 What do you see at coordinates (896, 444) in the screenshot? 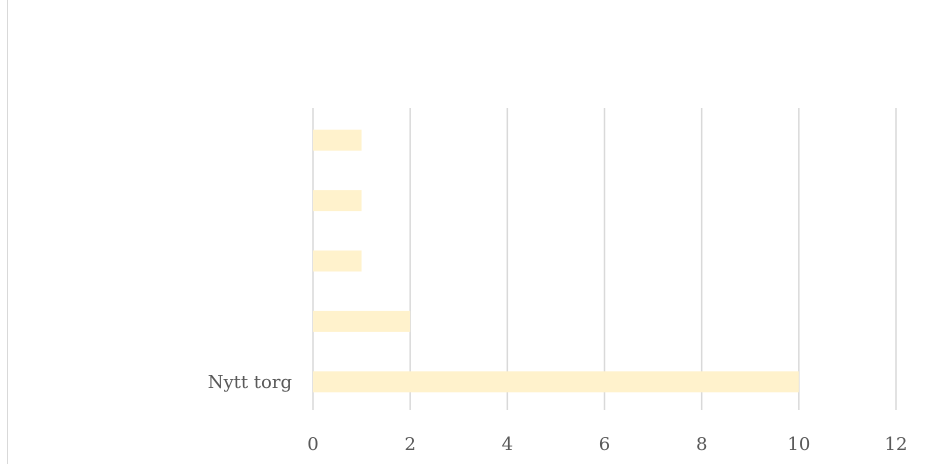
I see `x-tick-label-12: 12` at bounding box center [896, 444].